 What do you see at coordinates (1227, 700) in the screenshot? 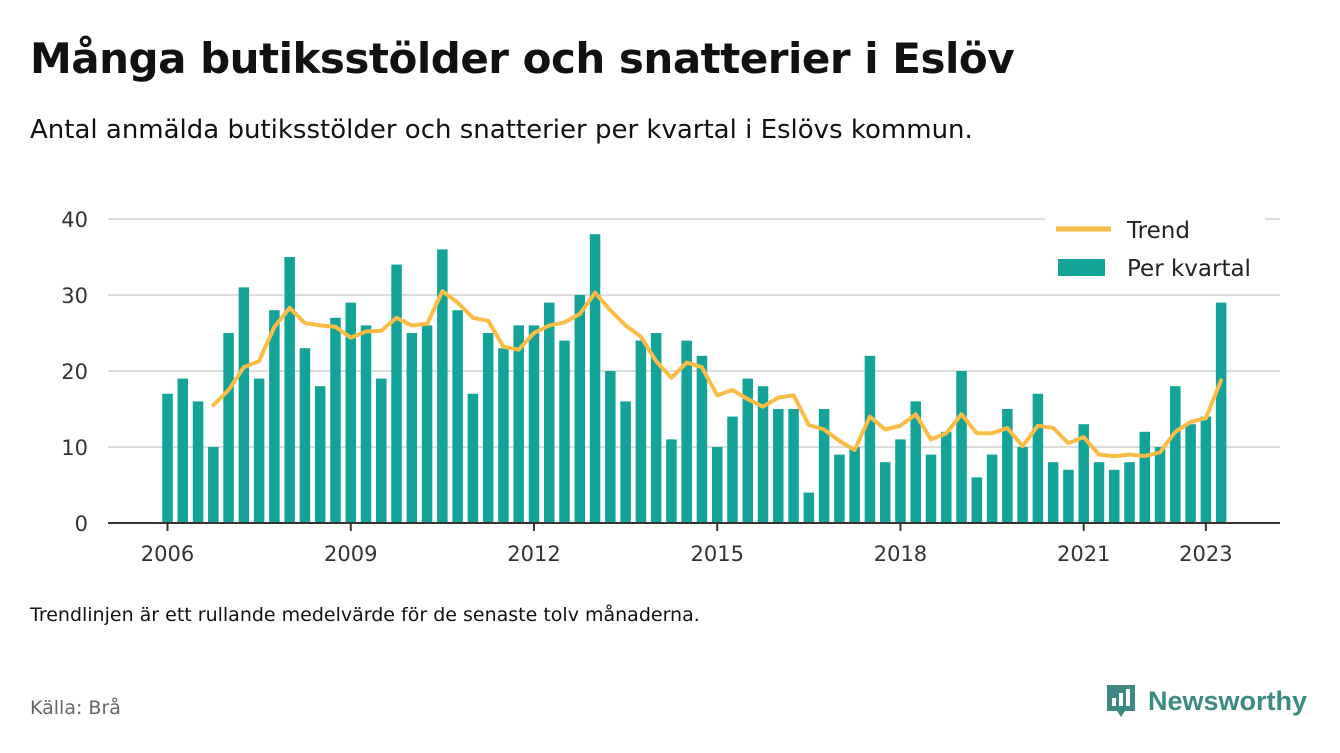
I see `brand-name: Newsworthy` at bounding box center [1227, 700].